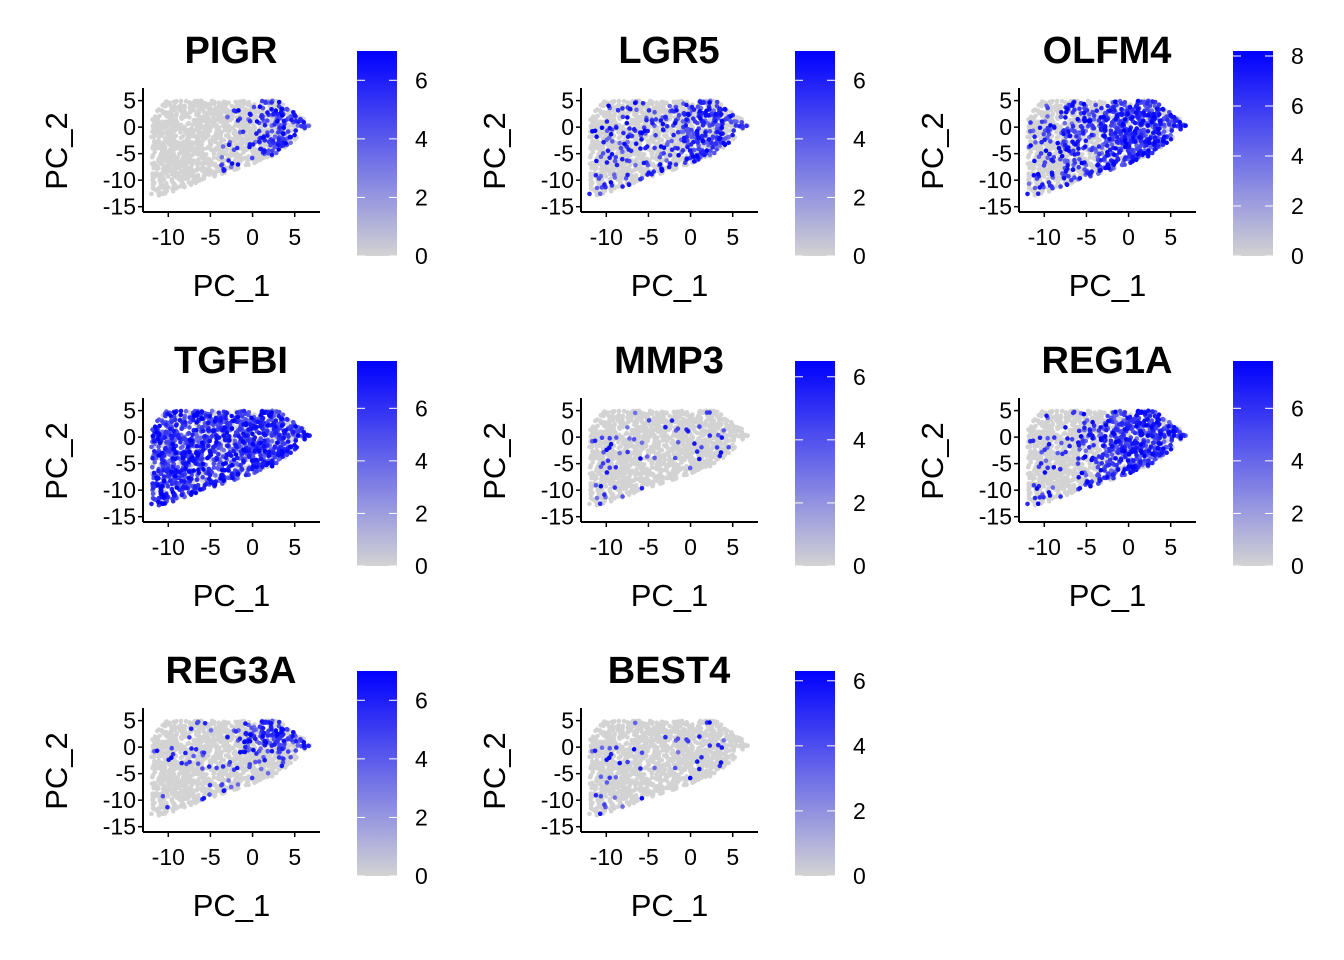  What do you see at coordinates (668, 51) in the screenshot?
I see `plot-title: LGR5` at bounding box center [668, 51].